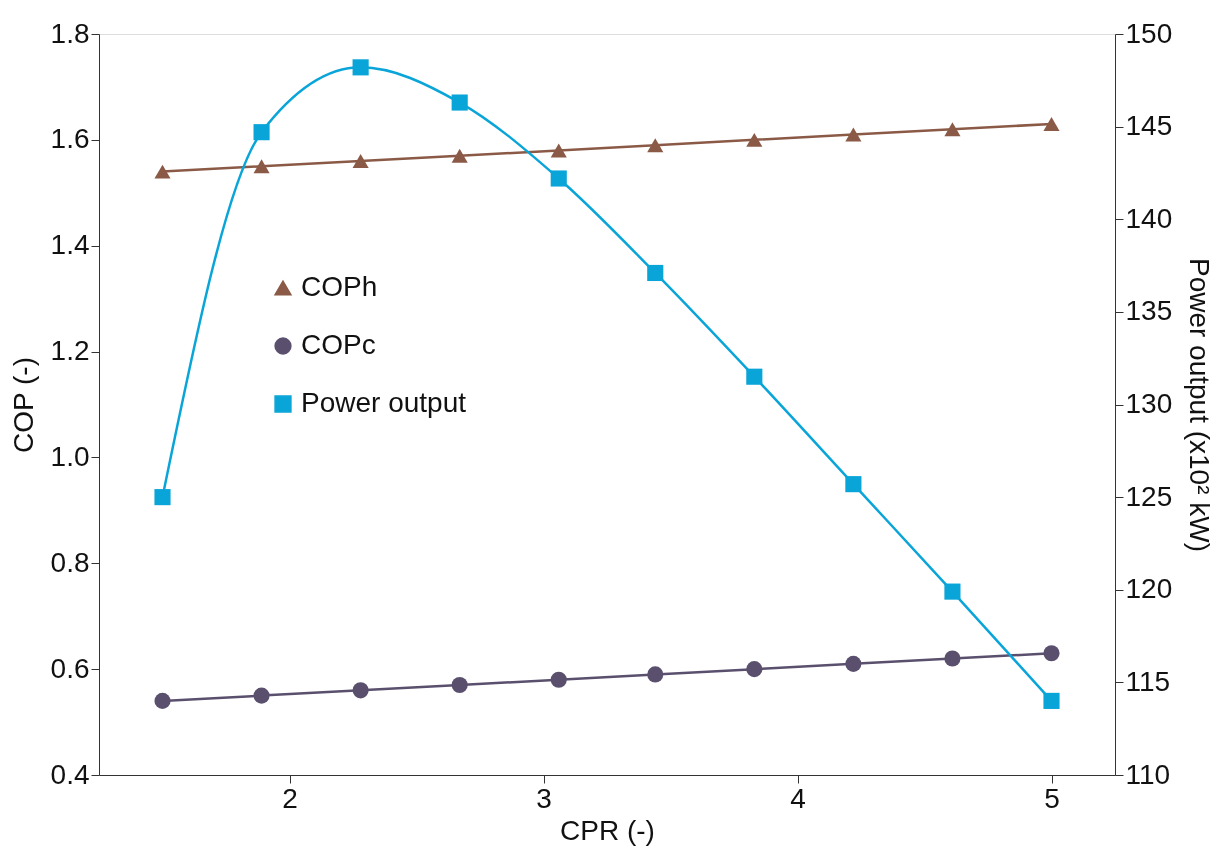  I want to click on y2-tick-label: 115, so click(1148, 681).